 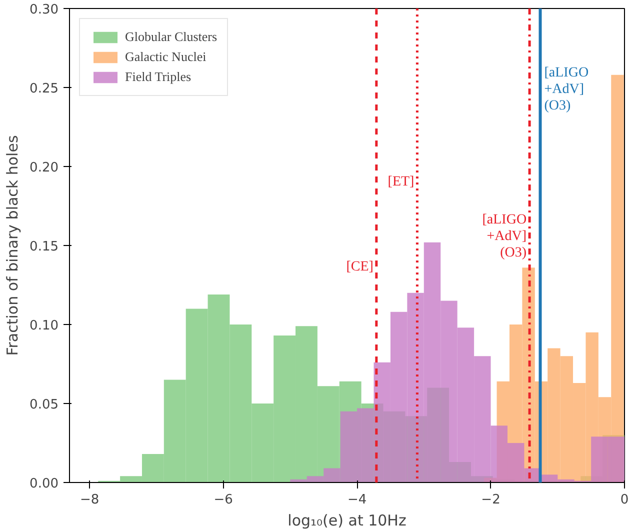 I want to click on y-tick-label: 0.25, so click(x=44, y=89).